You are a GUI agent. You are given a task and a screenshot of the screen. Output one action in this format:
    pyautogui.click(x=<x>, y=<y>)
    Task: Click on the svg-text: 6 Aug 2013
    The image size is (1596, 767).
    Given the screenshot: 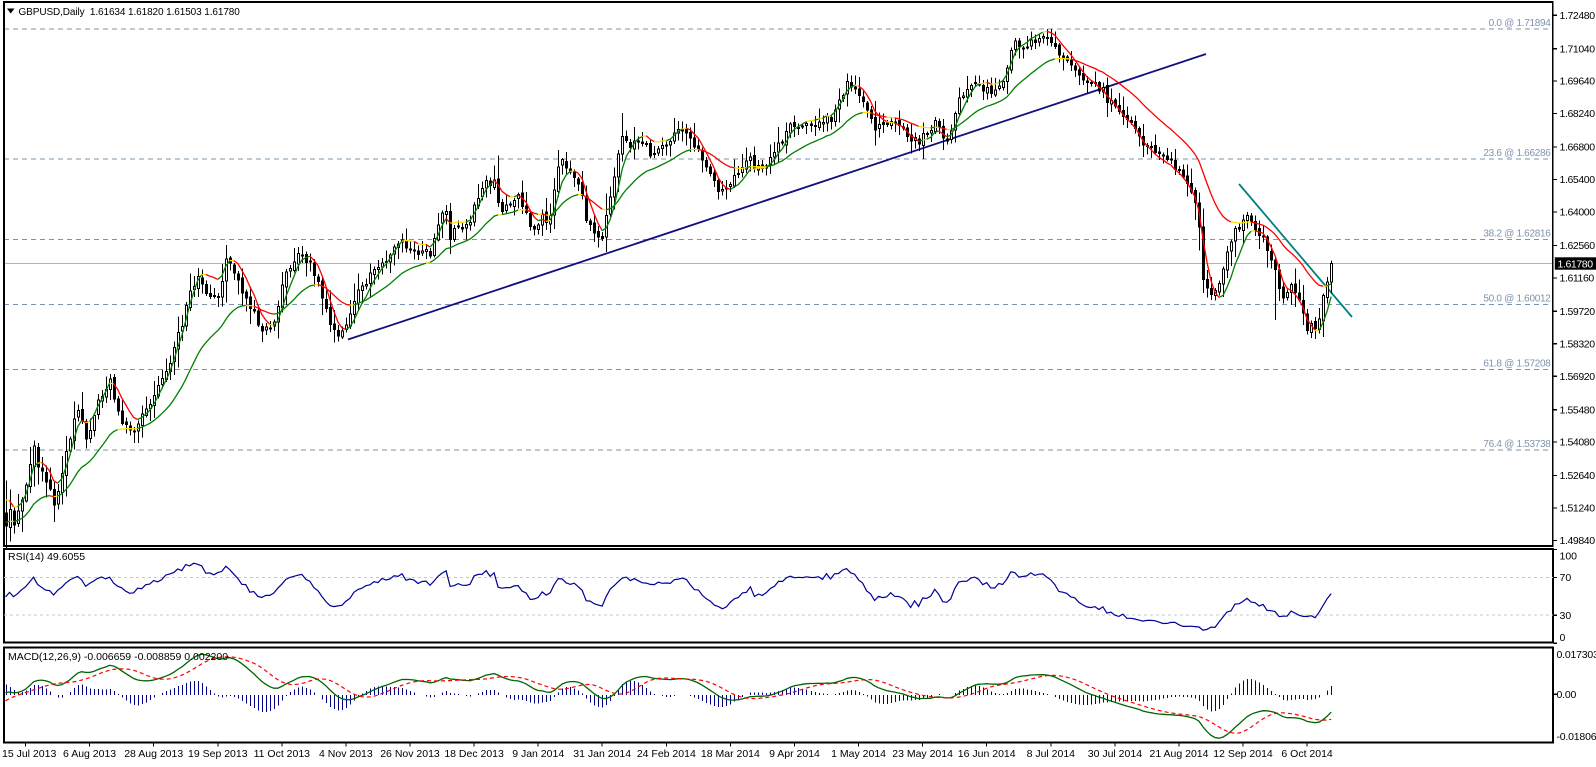 What is the action you would take?
    pyautogui.click(x=89, y=754)
    